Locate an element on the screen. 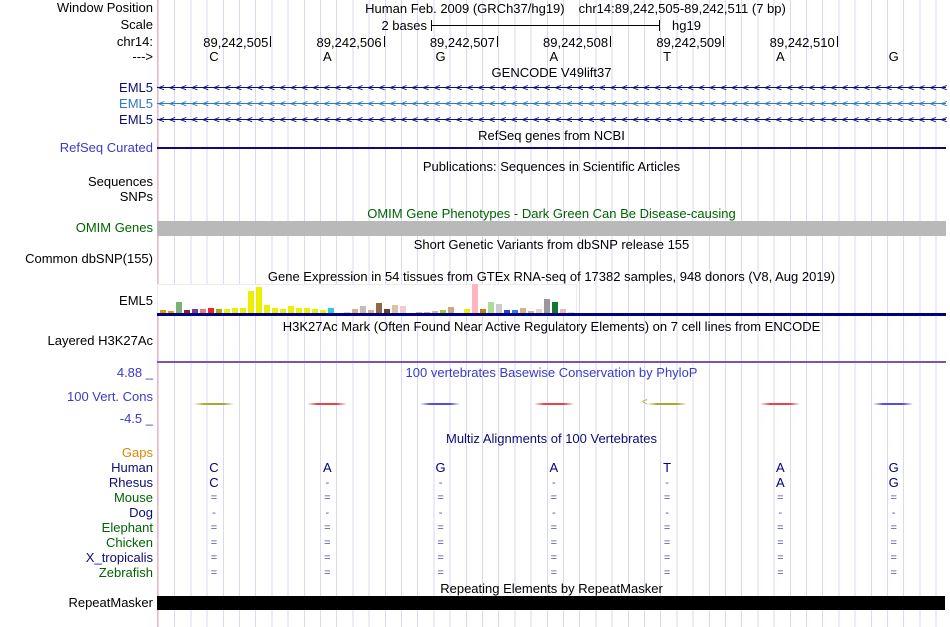  track-label-100-vert-cons: 100 Vert. Cons is located at coordinates (110, 396).